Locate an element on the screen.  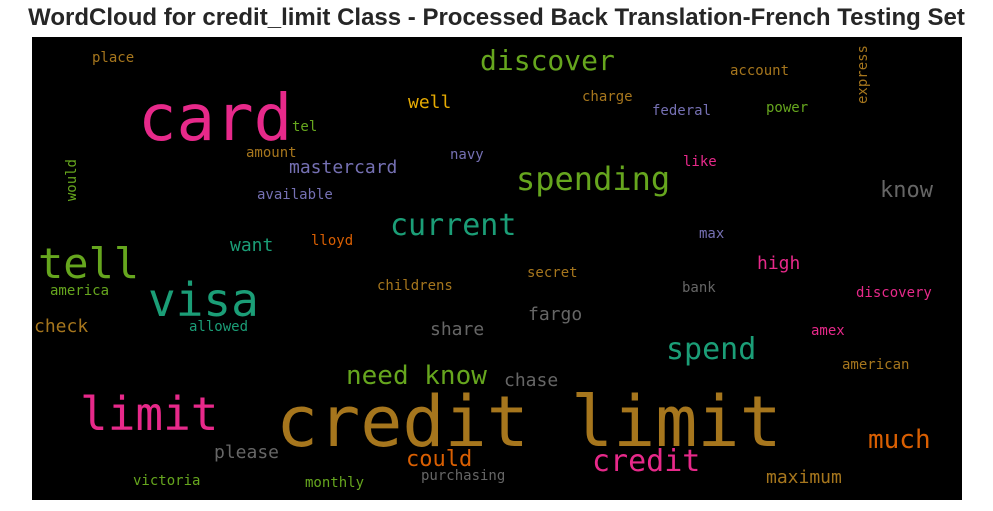
word-place: place is located at coordinates (113, 58).